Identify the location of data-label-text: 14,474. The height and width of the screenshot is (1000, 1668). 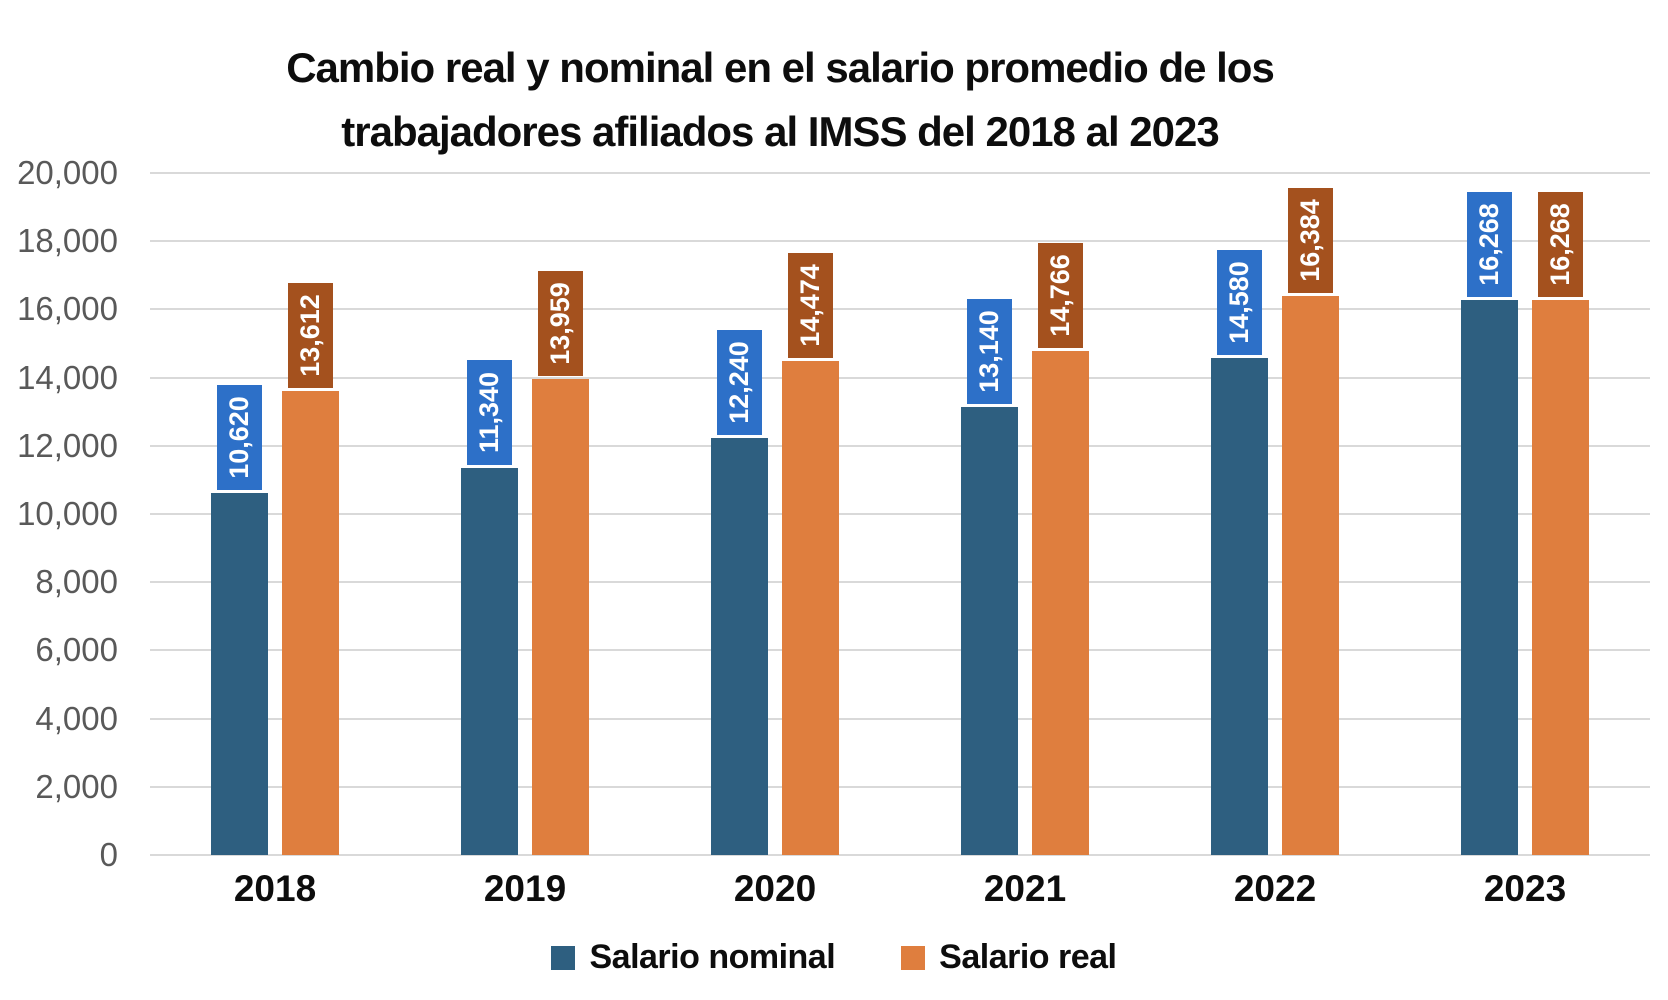
(810, 306).